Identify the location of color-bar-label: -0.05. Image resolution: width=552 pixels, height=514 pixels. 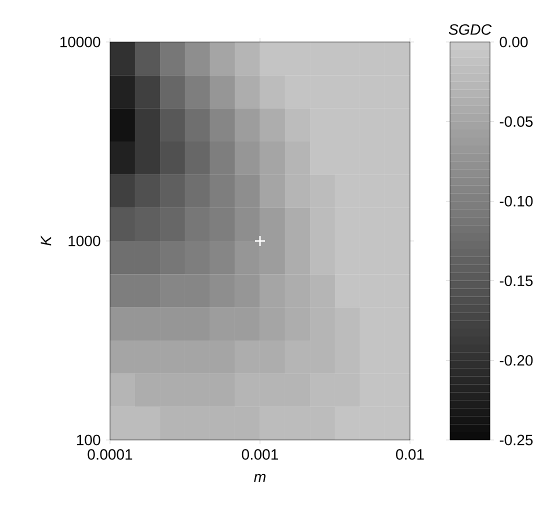
(516, 121).